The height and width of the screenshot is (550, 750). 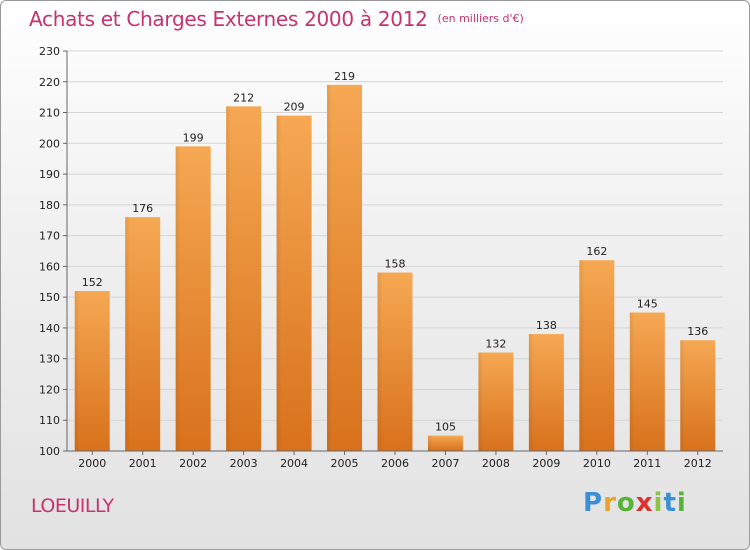 What do you see at coordinates (596, 251) in the screenshot?
I see `data-label: 162` at bounding box center [596, 251].